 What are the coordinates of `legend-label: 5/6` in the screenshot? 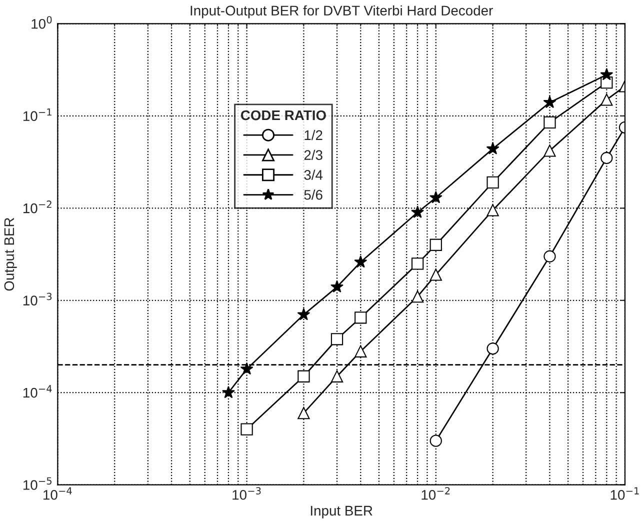 It's located at (313, 195).